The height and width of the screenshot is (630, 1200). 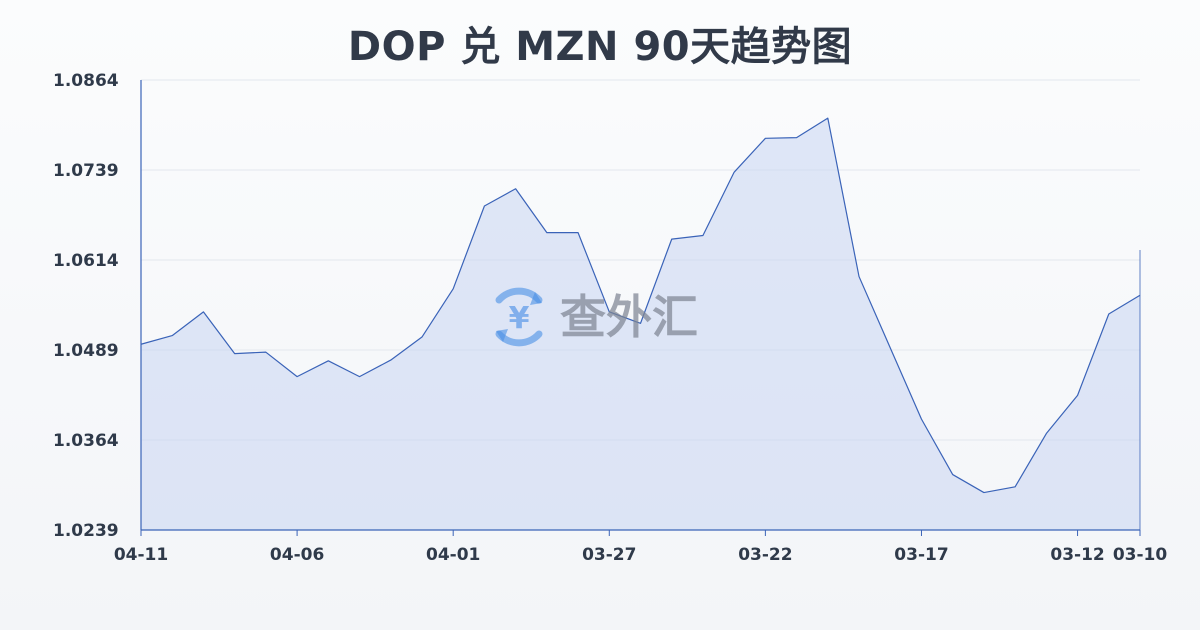 What do you see at coordinates (141, 555) in the screenshot?
I see `x-tick-label: 04-11` at bounding box center [141, 555].